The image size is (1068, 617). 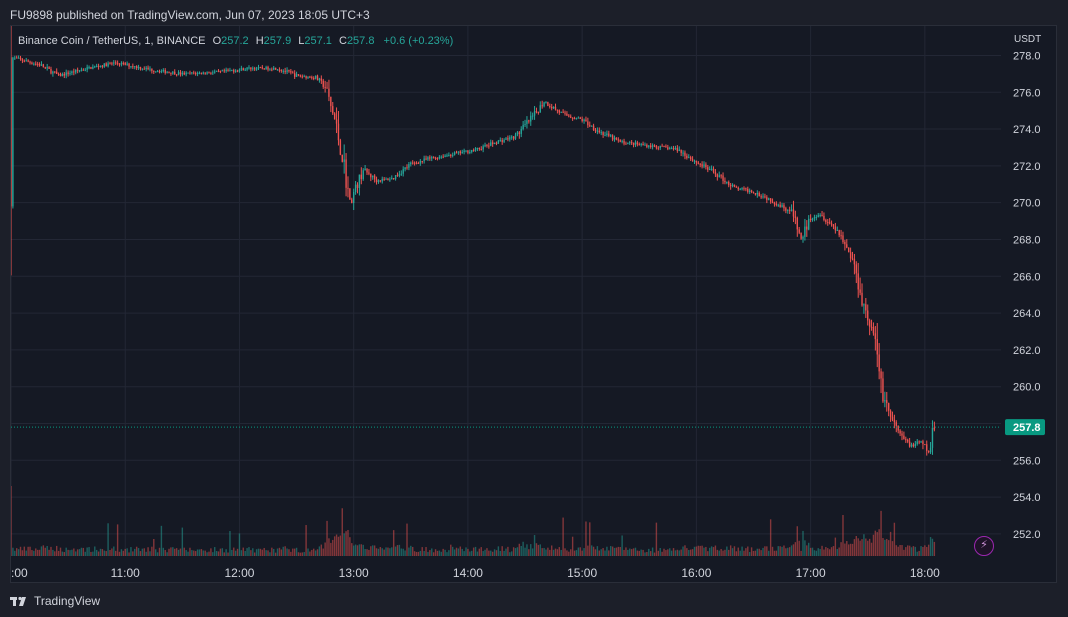 What do you see at coordinates (984, 546) in the screenshot?
I see `lightning-bolt-icon: ⚡` at bounding box center [984, 546].